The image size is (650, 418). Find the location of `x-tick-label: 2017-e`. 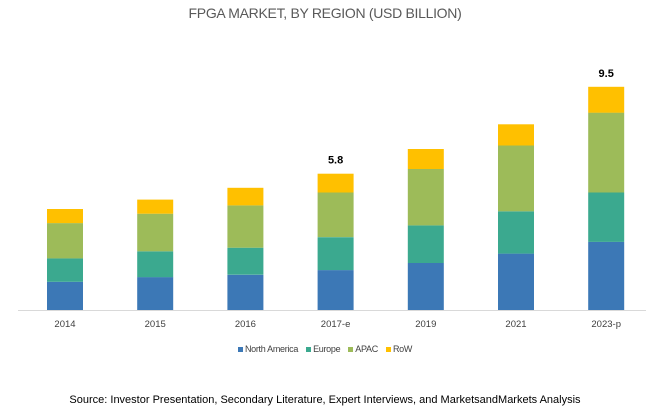

x-tick-label: 2017-e is located at coordinates (336, 324).